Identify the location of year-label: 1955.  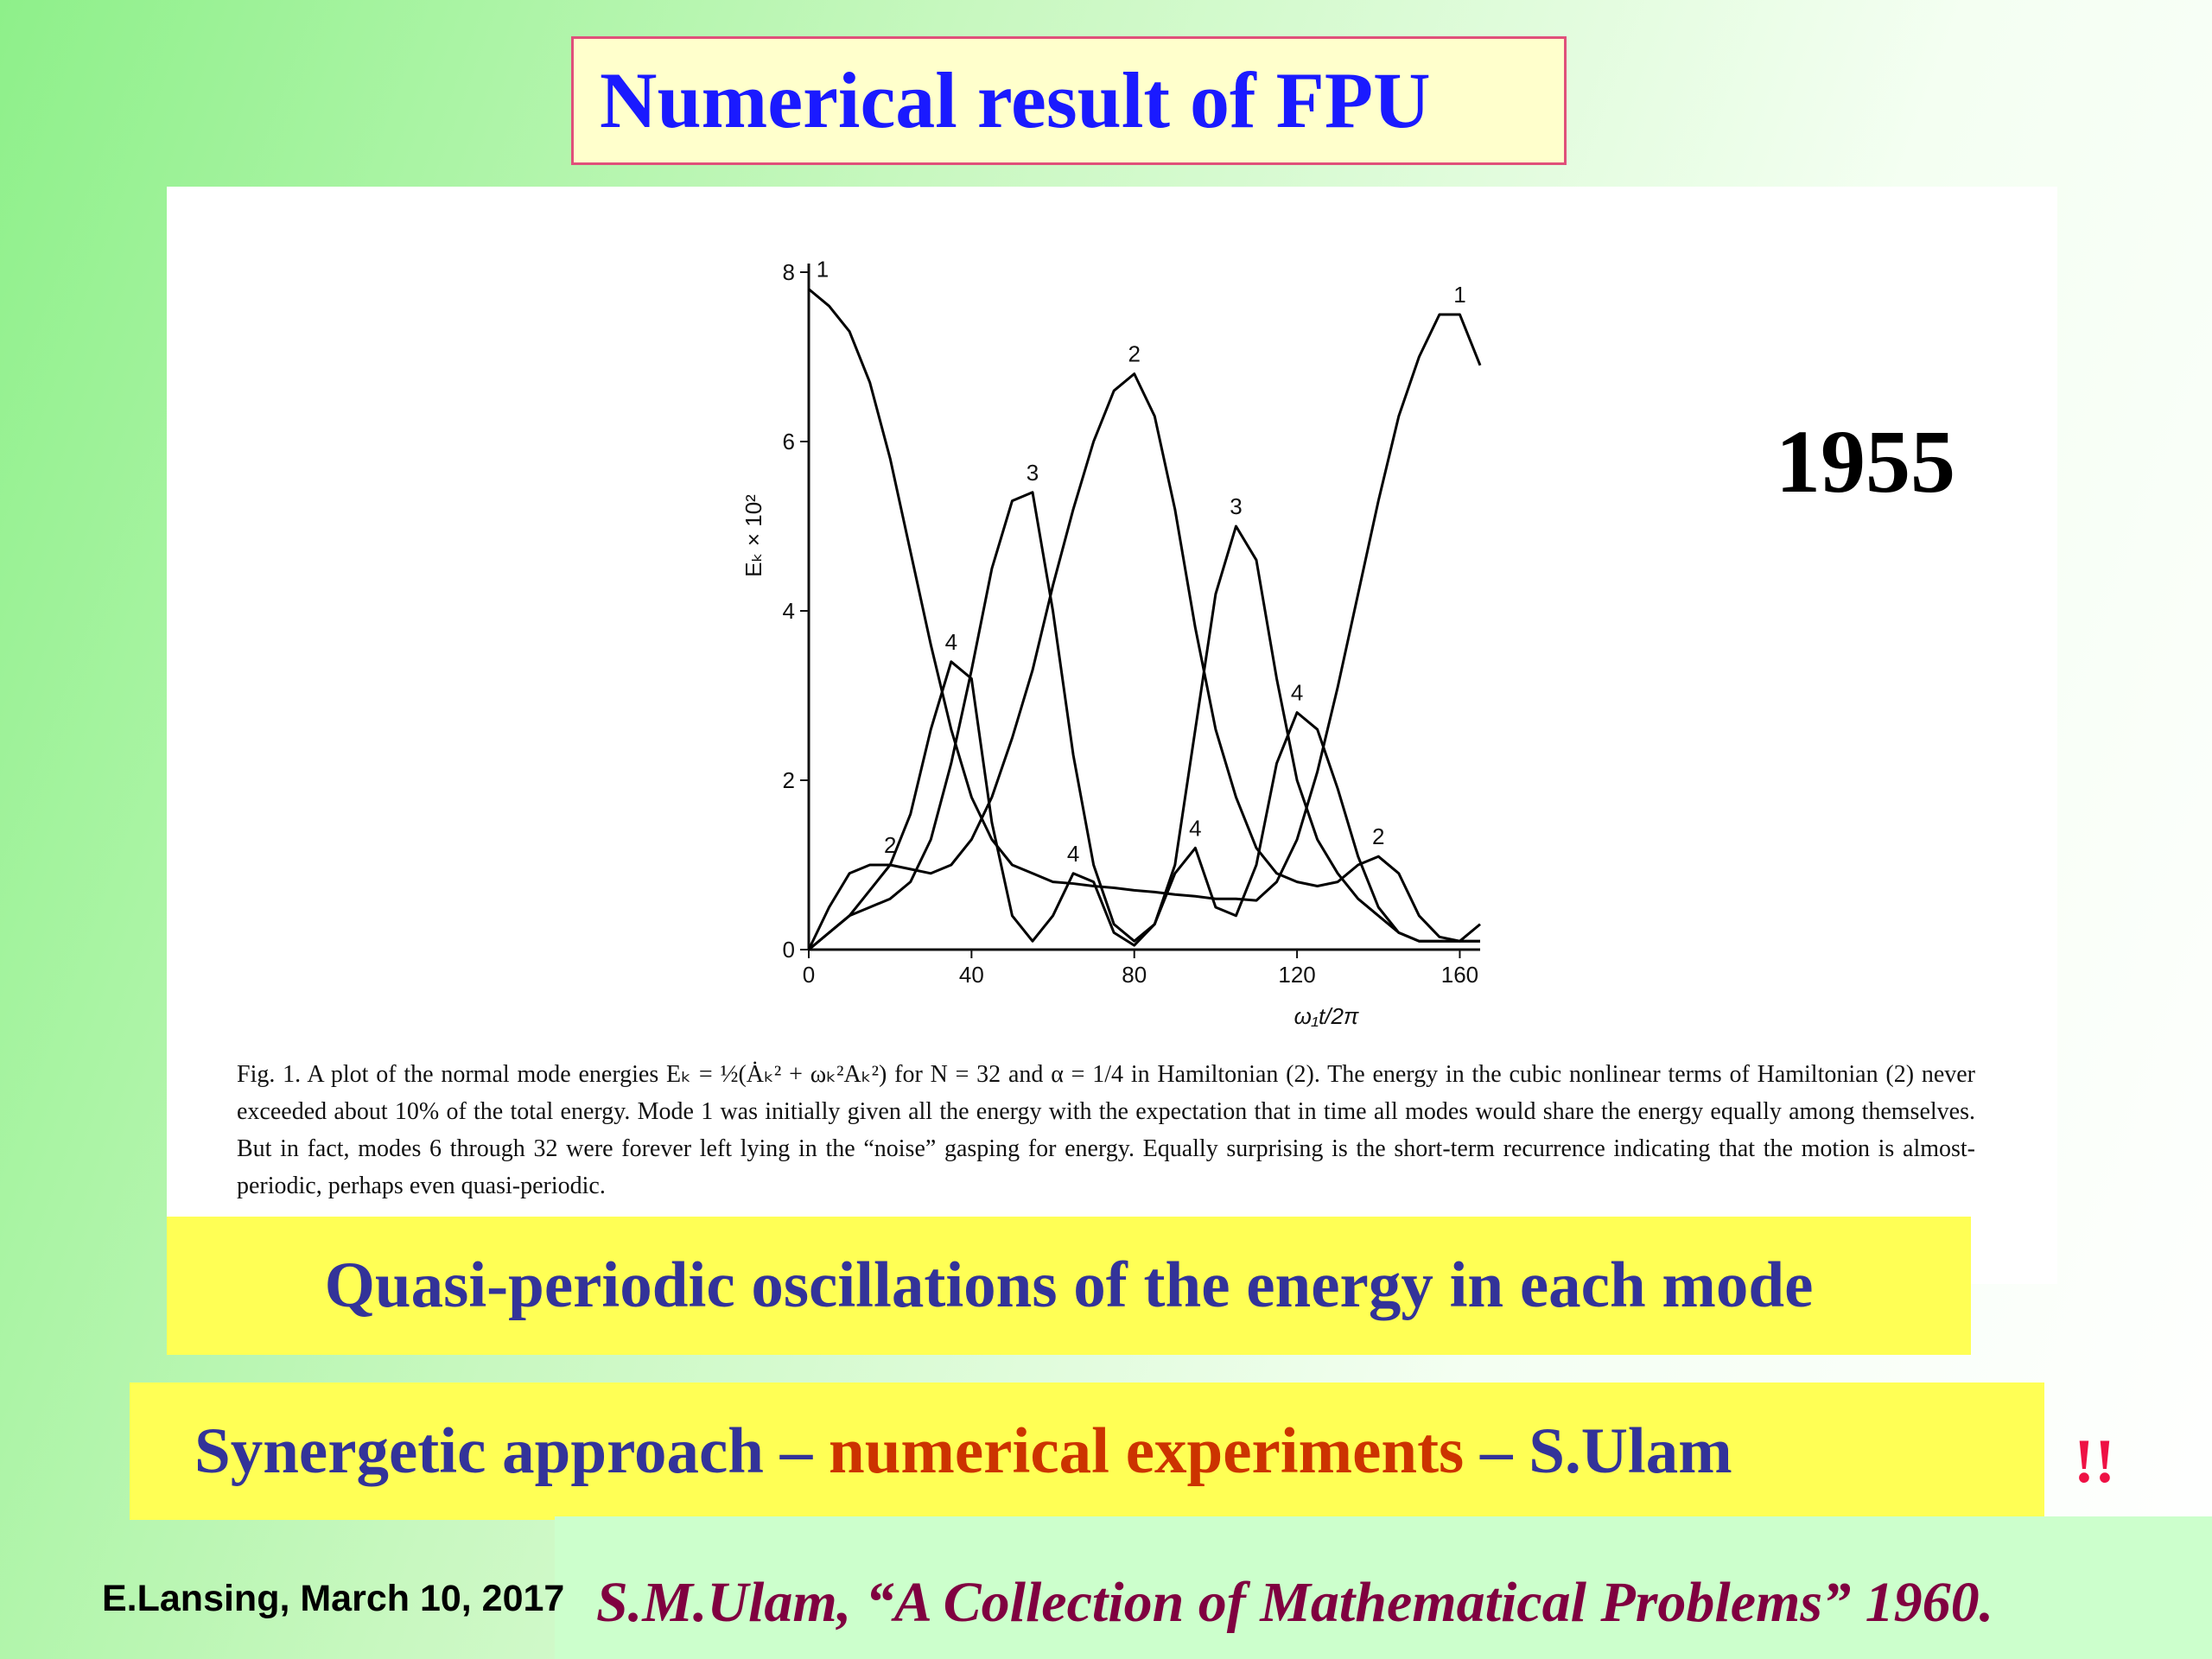
(1865, 462).